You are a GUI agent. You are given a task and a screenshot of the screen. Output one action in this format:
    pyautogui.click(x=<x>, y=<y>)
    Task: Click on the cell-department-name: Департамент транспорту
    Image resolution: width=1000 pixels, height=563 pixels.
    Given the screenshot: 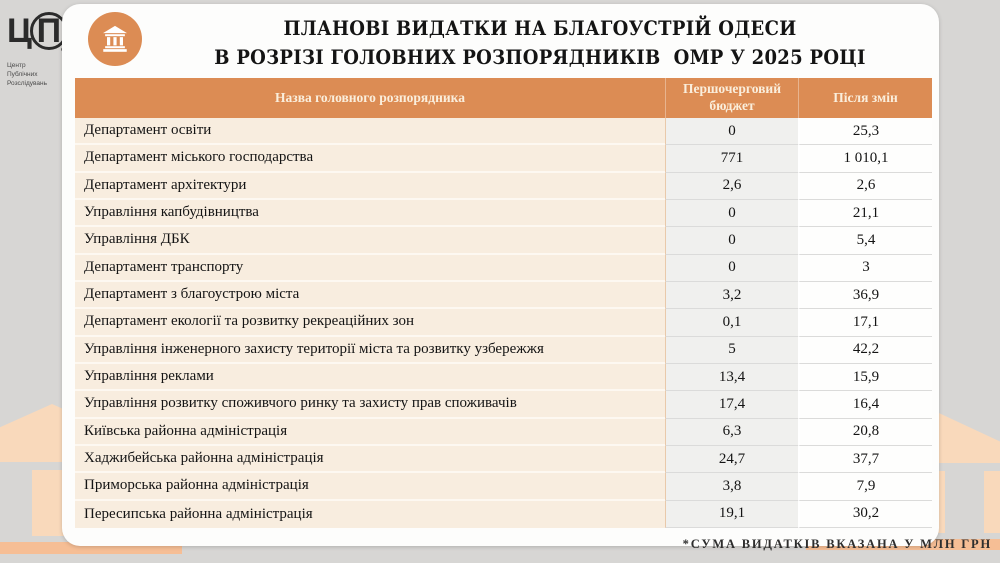 What is the action you would take?
    pyautogui.click(x=370, y=268)
    